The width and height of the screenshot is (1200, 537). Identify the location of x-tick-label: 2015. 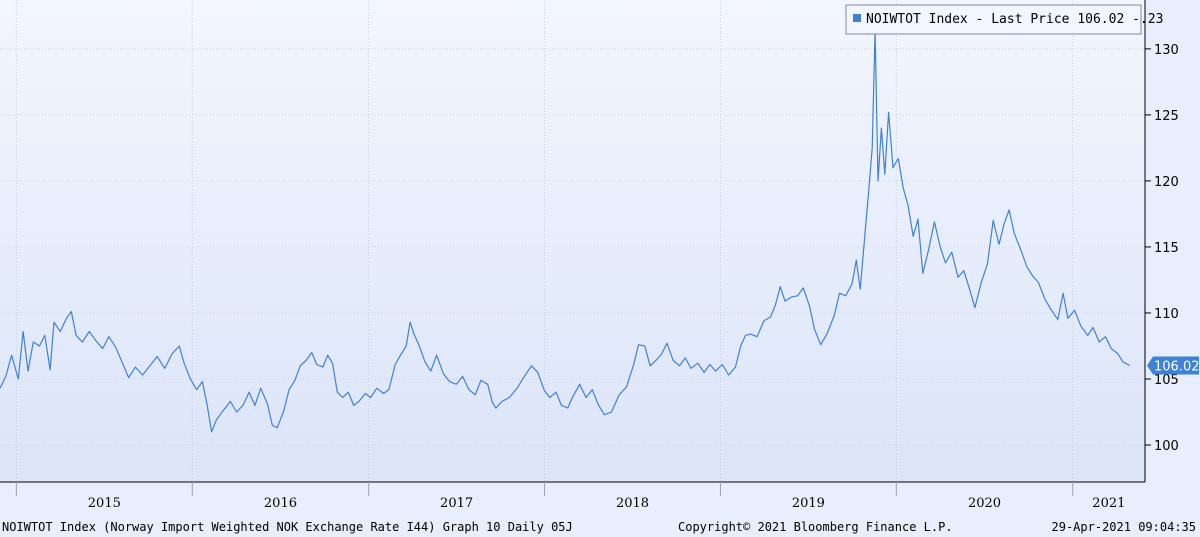
(104, 503).